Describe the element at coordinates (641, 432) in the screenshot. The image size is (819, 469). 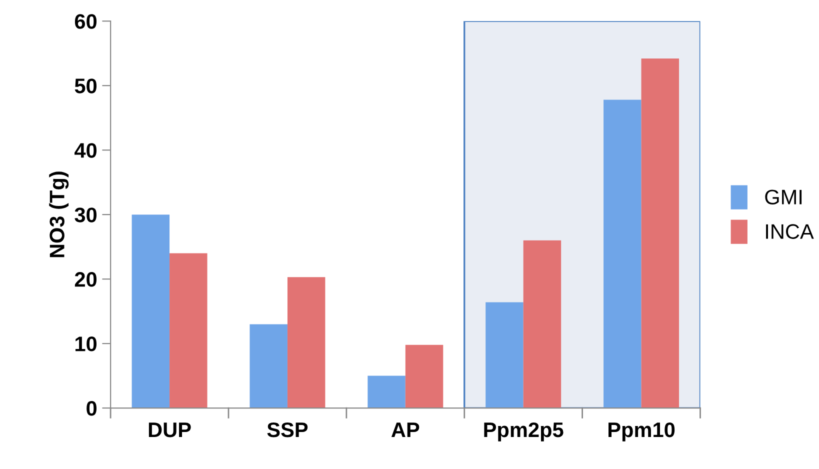
I see `x-tick-label: Ppm10` at that location.